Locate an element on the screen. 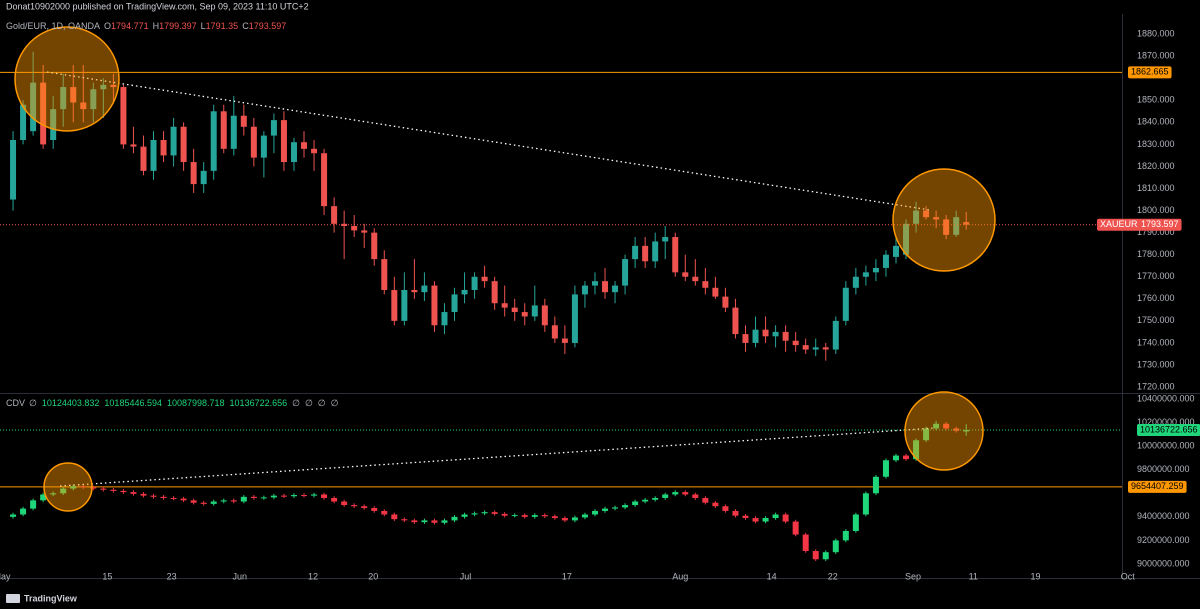  x-tick-label: 19 is located at coordinates (1035, 576).